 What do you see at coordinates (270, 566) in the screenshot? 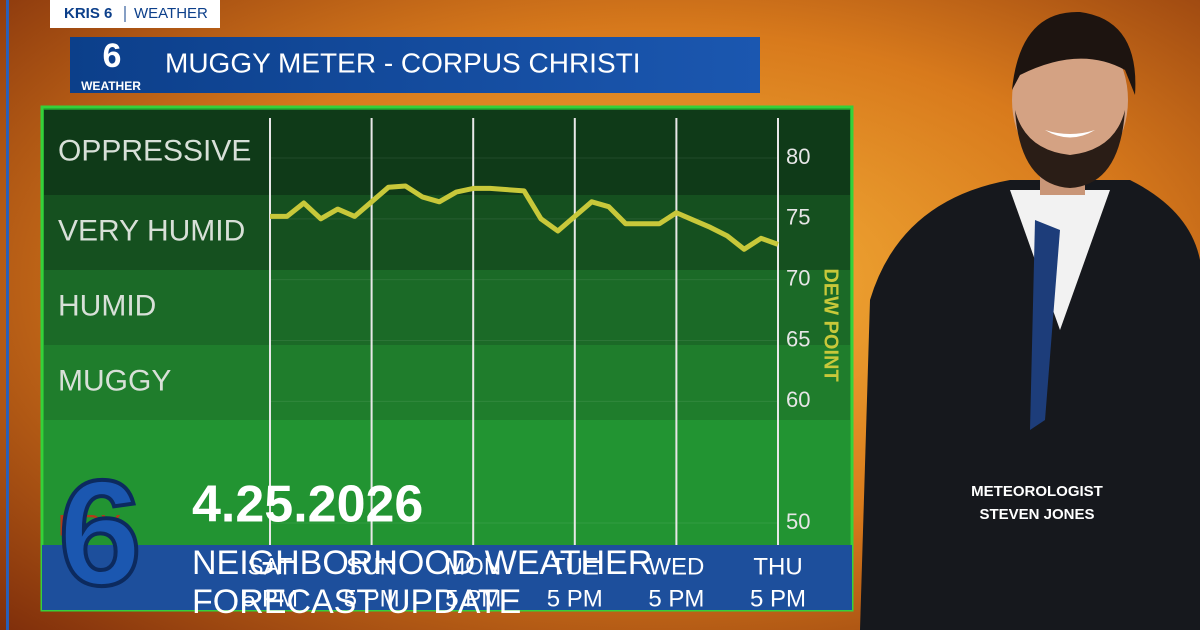
I see `day-label: SAT` at bounding box center [270, 566].